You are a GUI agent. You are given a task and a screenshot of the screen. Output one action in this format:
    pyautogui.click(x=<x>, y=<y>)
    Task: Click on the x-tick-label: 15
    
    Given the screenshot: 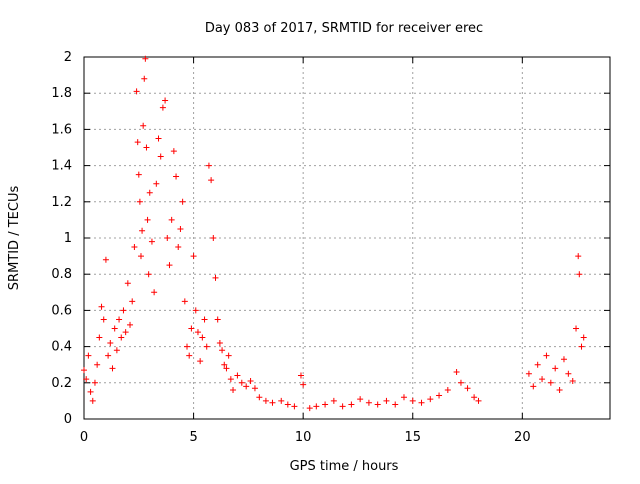 What is the action you would take?
    pyautogui.click(x=412, y=437)
    